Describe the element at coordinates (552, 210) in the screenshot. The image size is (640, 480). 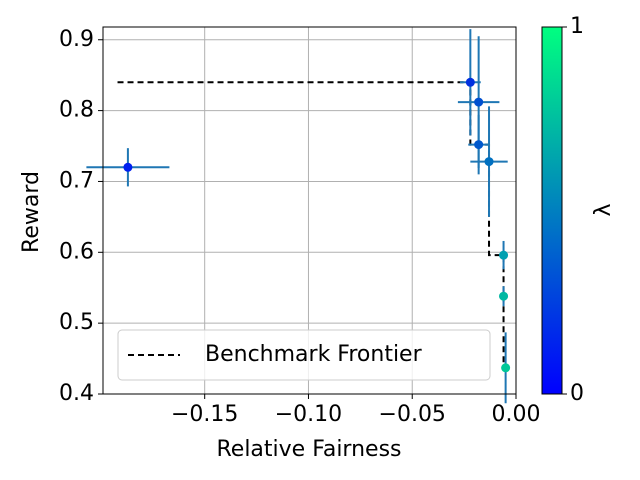
I see `colorbar` at that location.